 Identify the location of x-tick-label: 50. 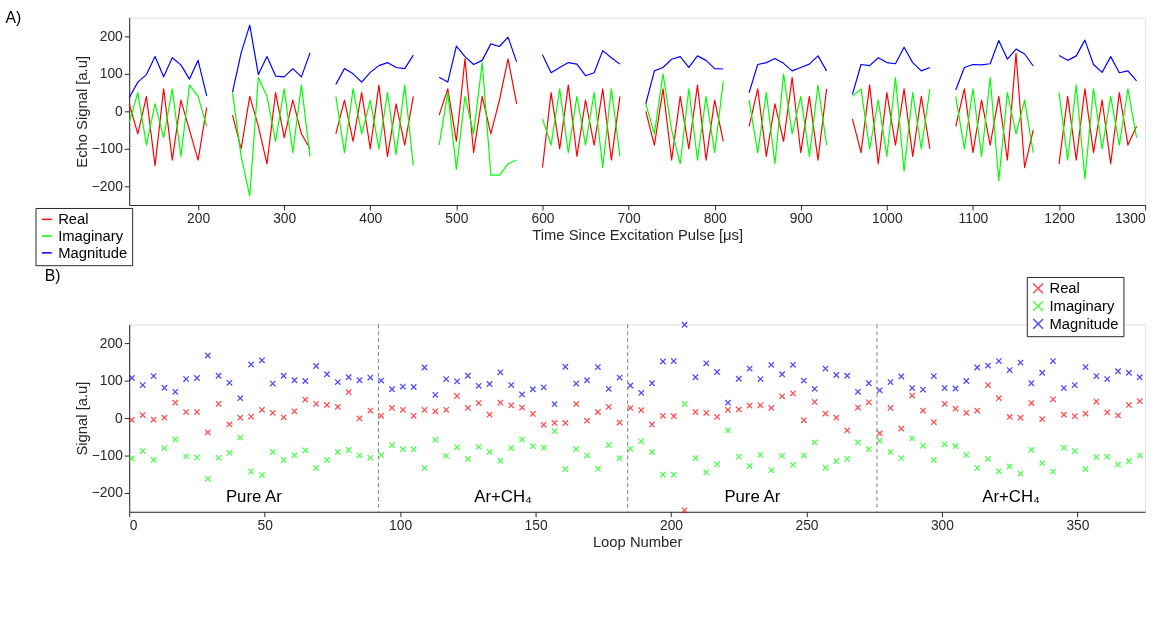
(265, 526).